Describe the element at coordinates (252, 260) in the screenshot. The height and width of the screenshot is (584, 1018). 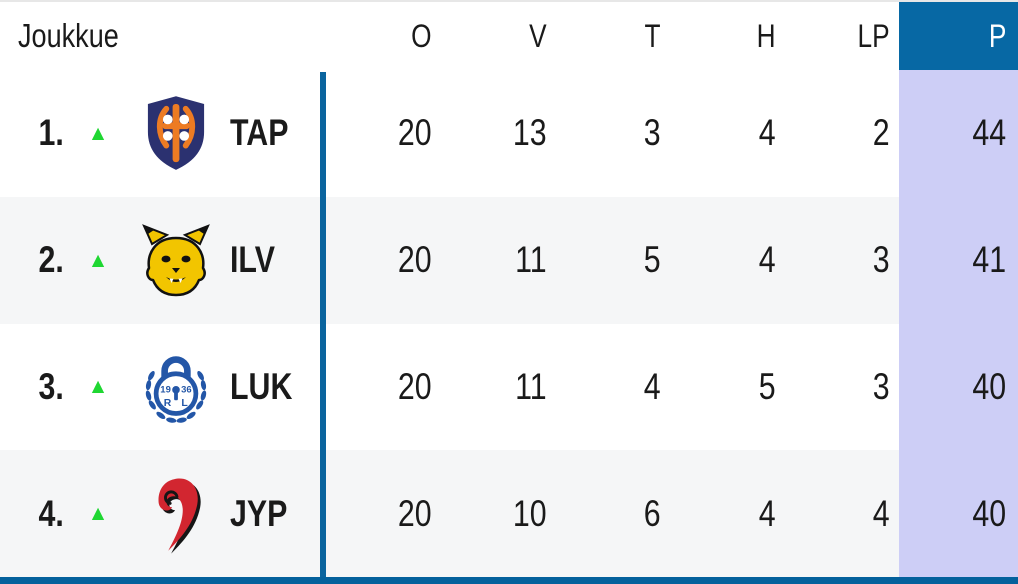
I see `team-code: ILV` at that location.